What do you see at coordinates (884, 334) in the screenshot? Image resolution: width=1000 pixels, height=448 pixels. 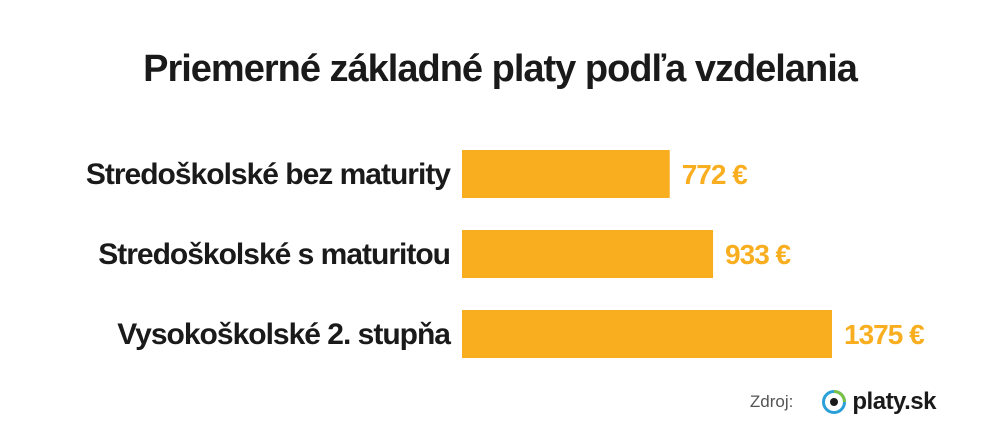 I see `value-label: 1375 €` at bounding box center [884, 334].